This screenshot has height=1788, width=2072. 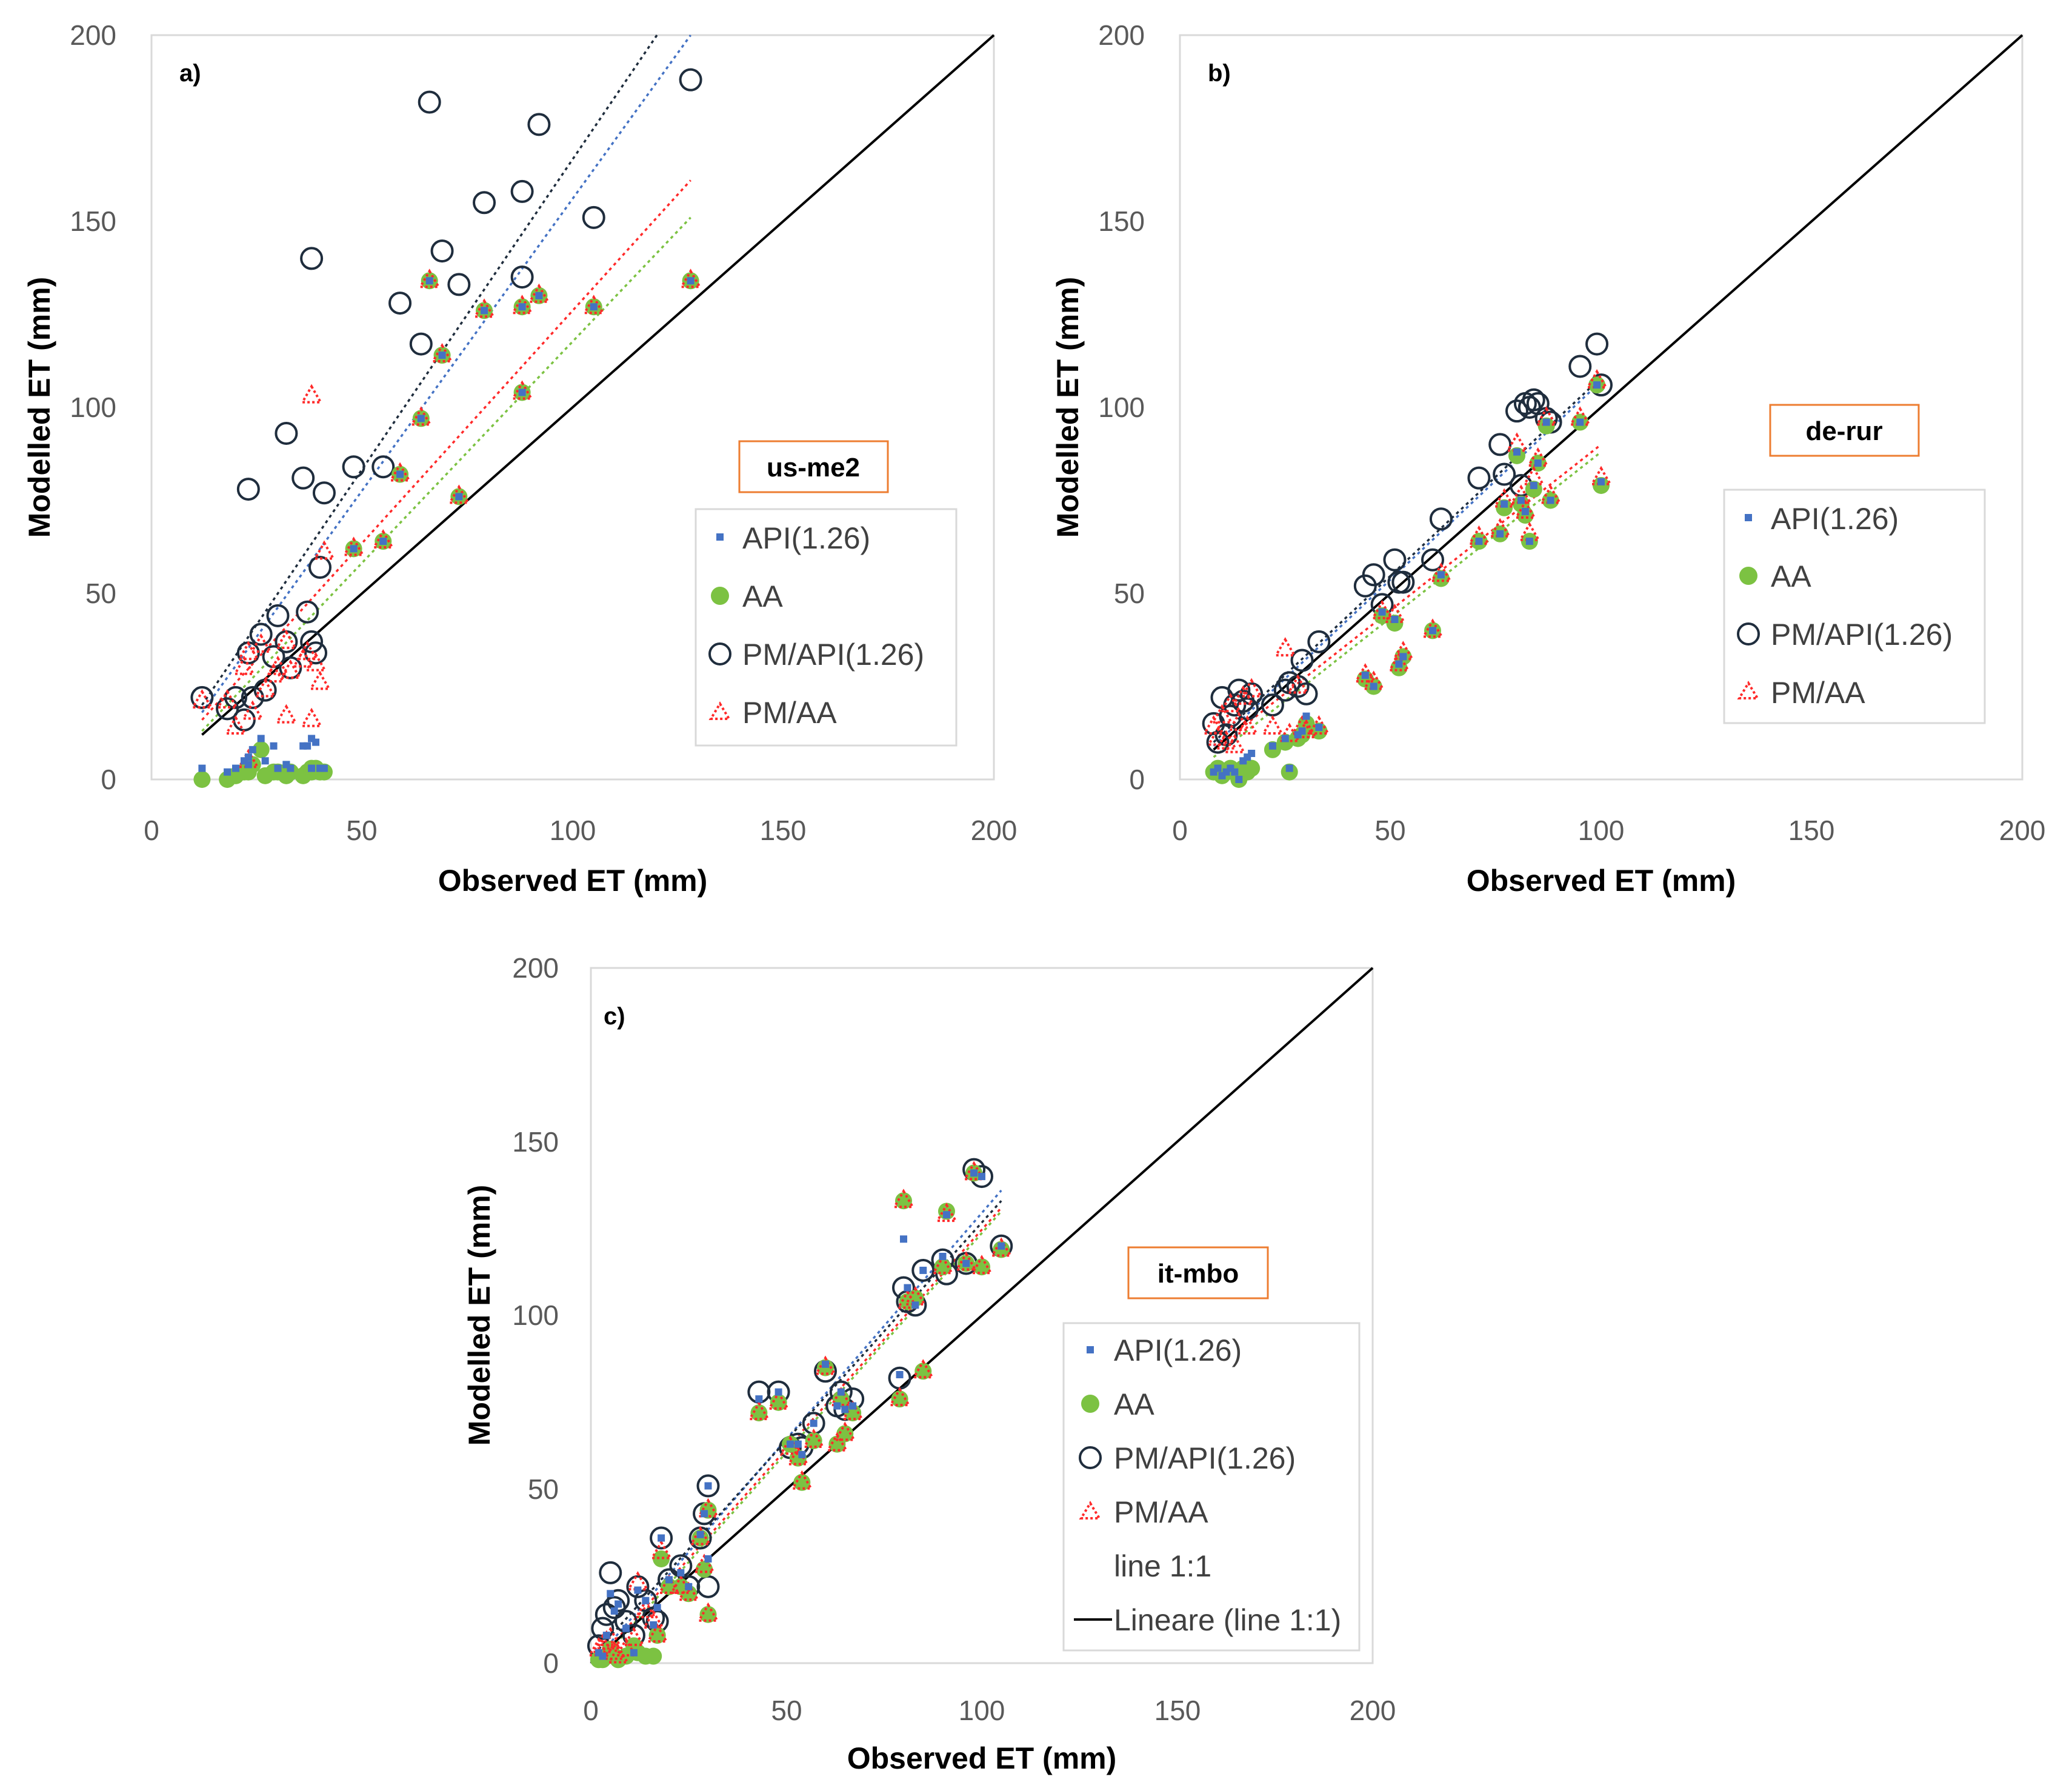 I want to click on y-axis-title: Modelled ET (mm), so click(x=479, y=1315).